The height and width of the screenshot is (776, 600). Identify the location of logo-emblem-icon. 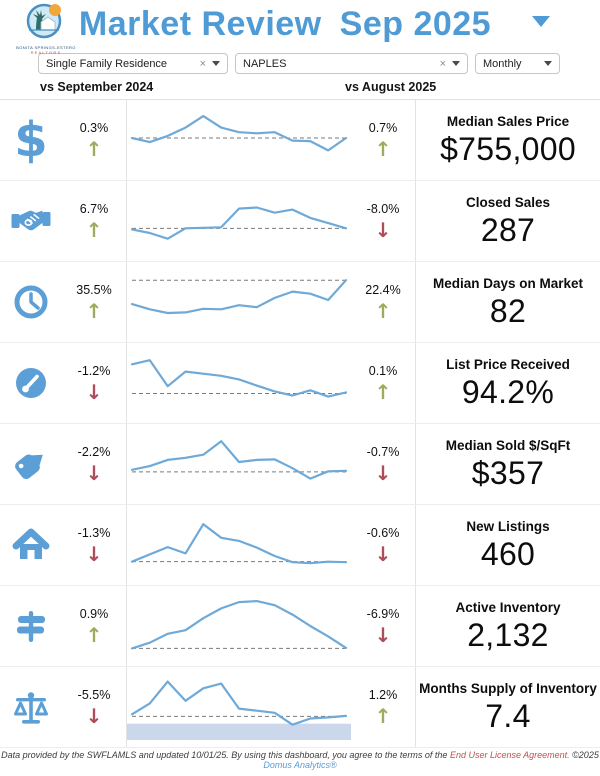
(44, 21).